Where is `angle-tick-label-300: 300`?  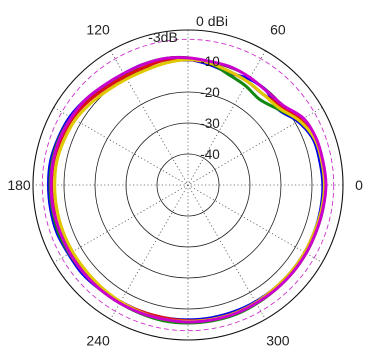
angle-tick-label-300: 300 is located at coordinates (278, 340).